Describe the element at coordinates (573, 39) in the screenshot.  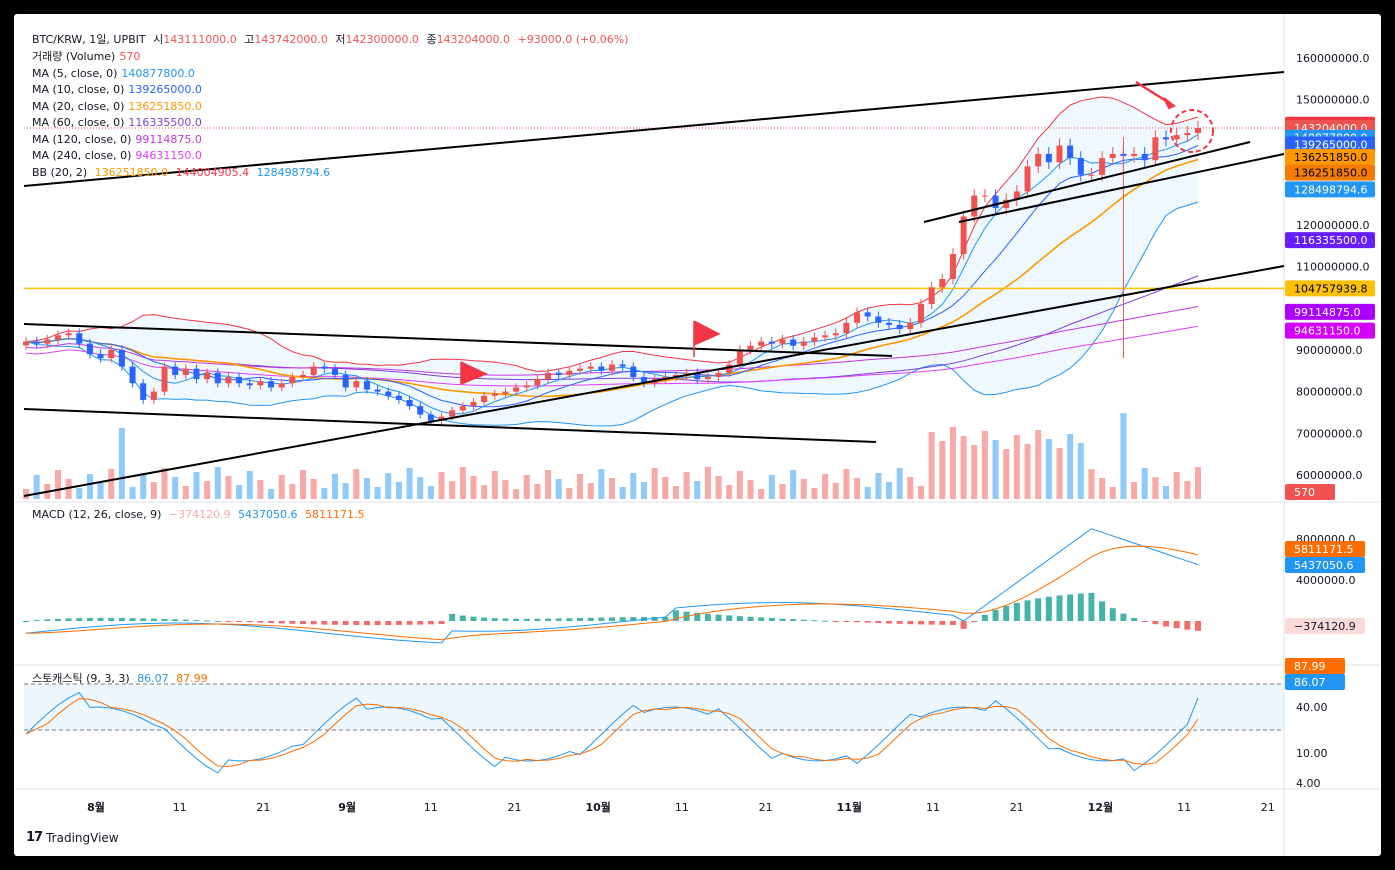
I see `change-value: +93000.0 (+0.06%)` at that location.